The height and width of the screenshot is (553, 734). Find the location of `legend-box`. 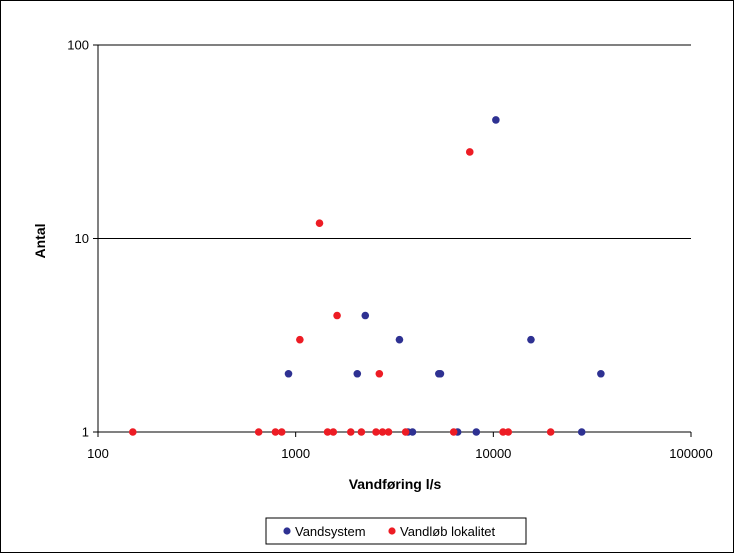

legend-box is located at coordinates (396, 531).